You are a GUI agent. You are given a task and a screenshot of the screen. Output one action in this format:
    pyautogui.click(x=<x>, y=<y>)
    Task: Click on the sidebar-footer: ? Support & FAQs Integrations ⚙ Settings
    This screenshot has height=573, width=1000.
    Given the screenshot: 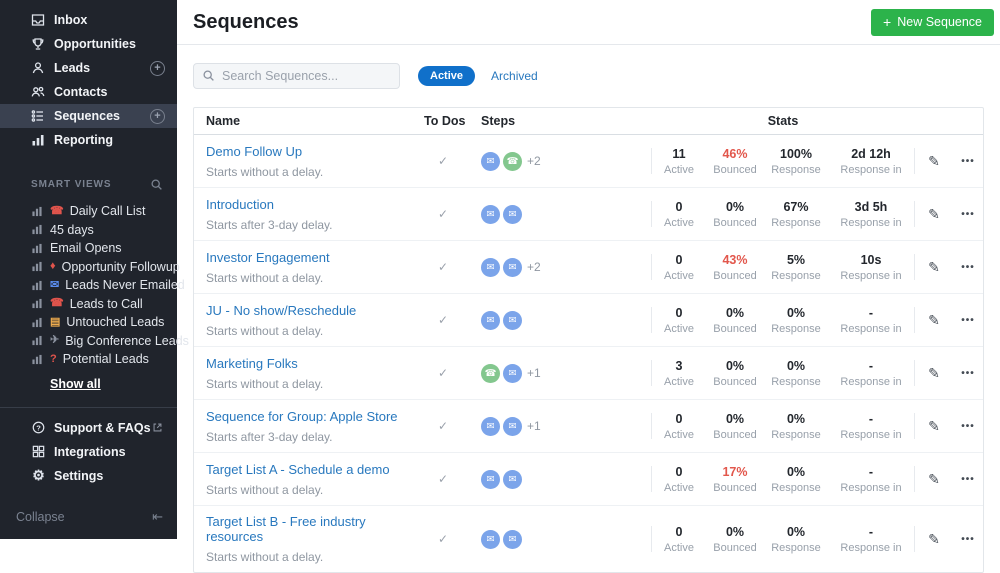 What is the action you would take?
    pyautogui.click(x=88, y=448)
    